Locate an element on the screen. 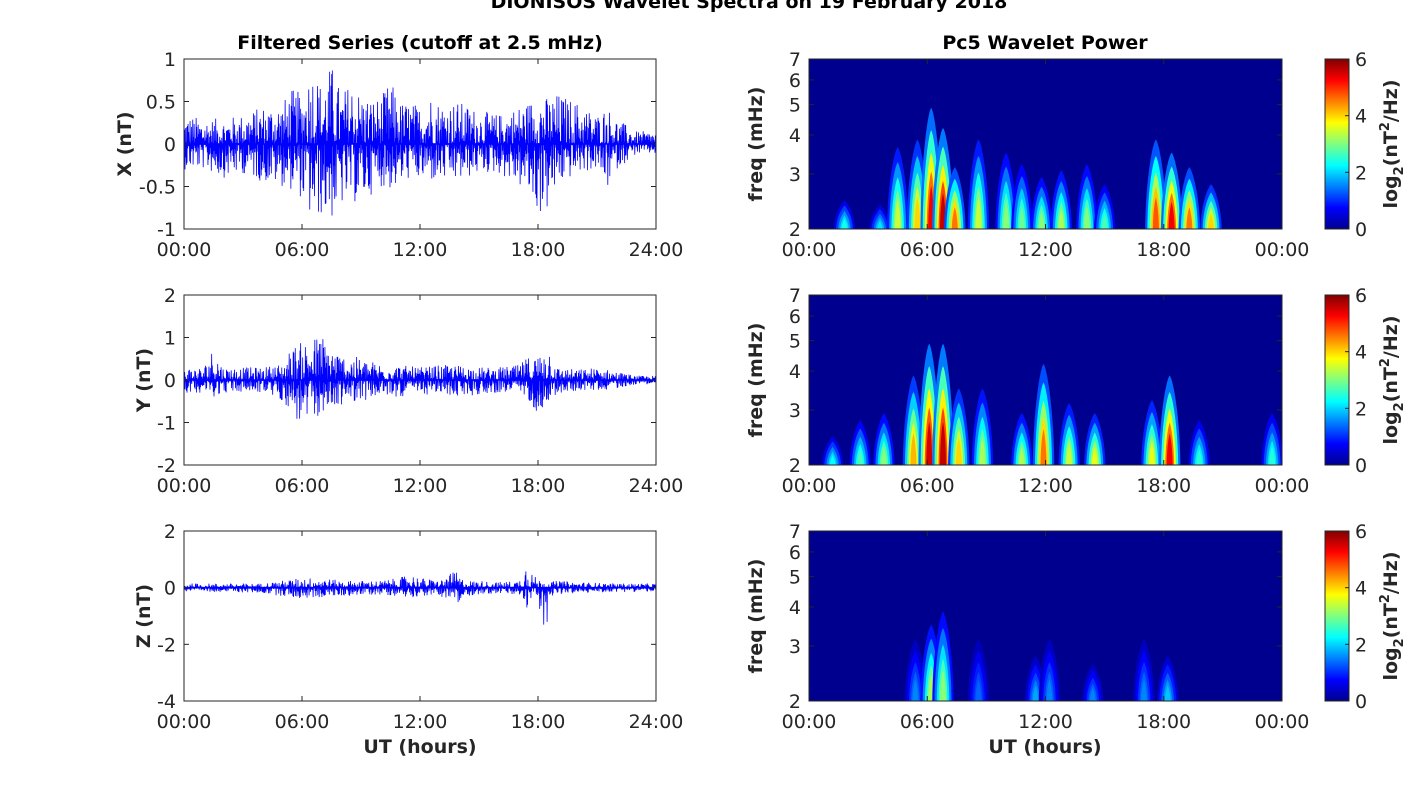  time-series-x-panel: X (nT) is located at coordinates (385, 144).